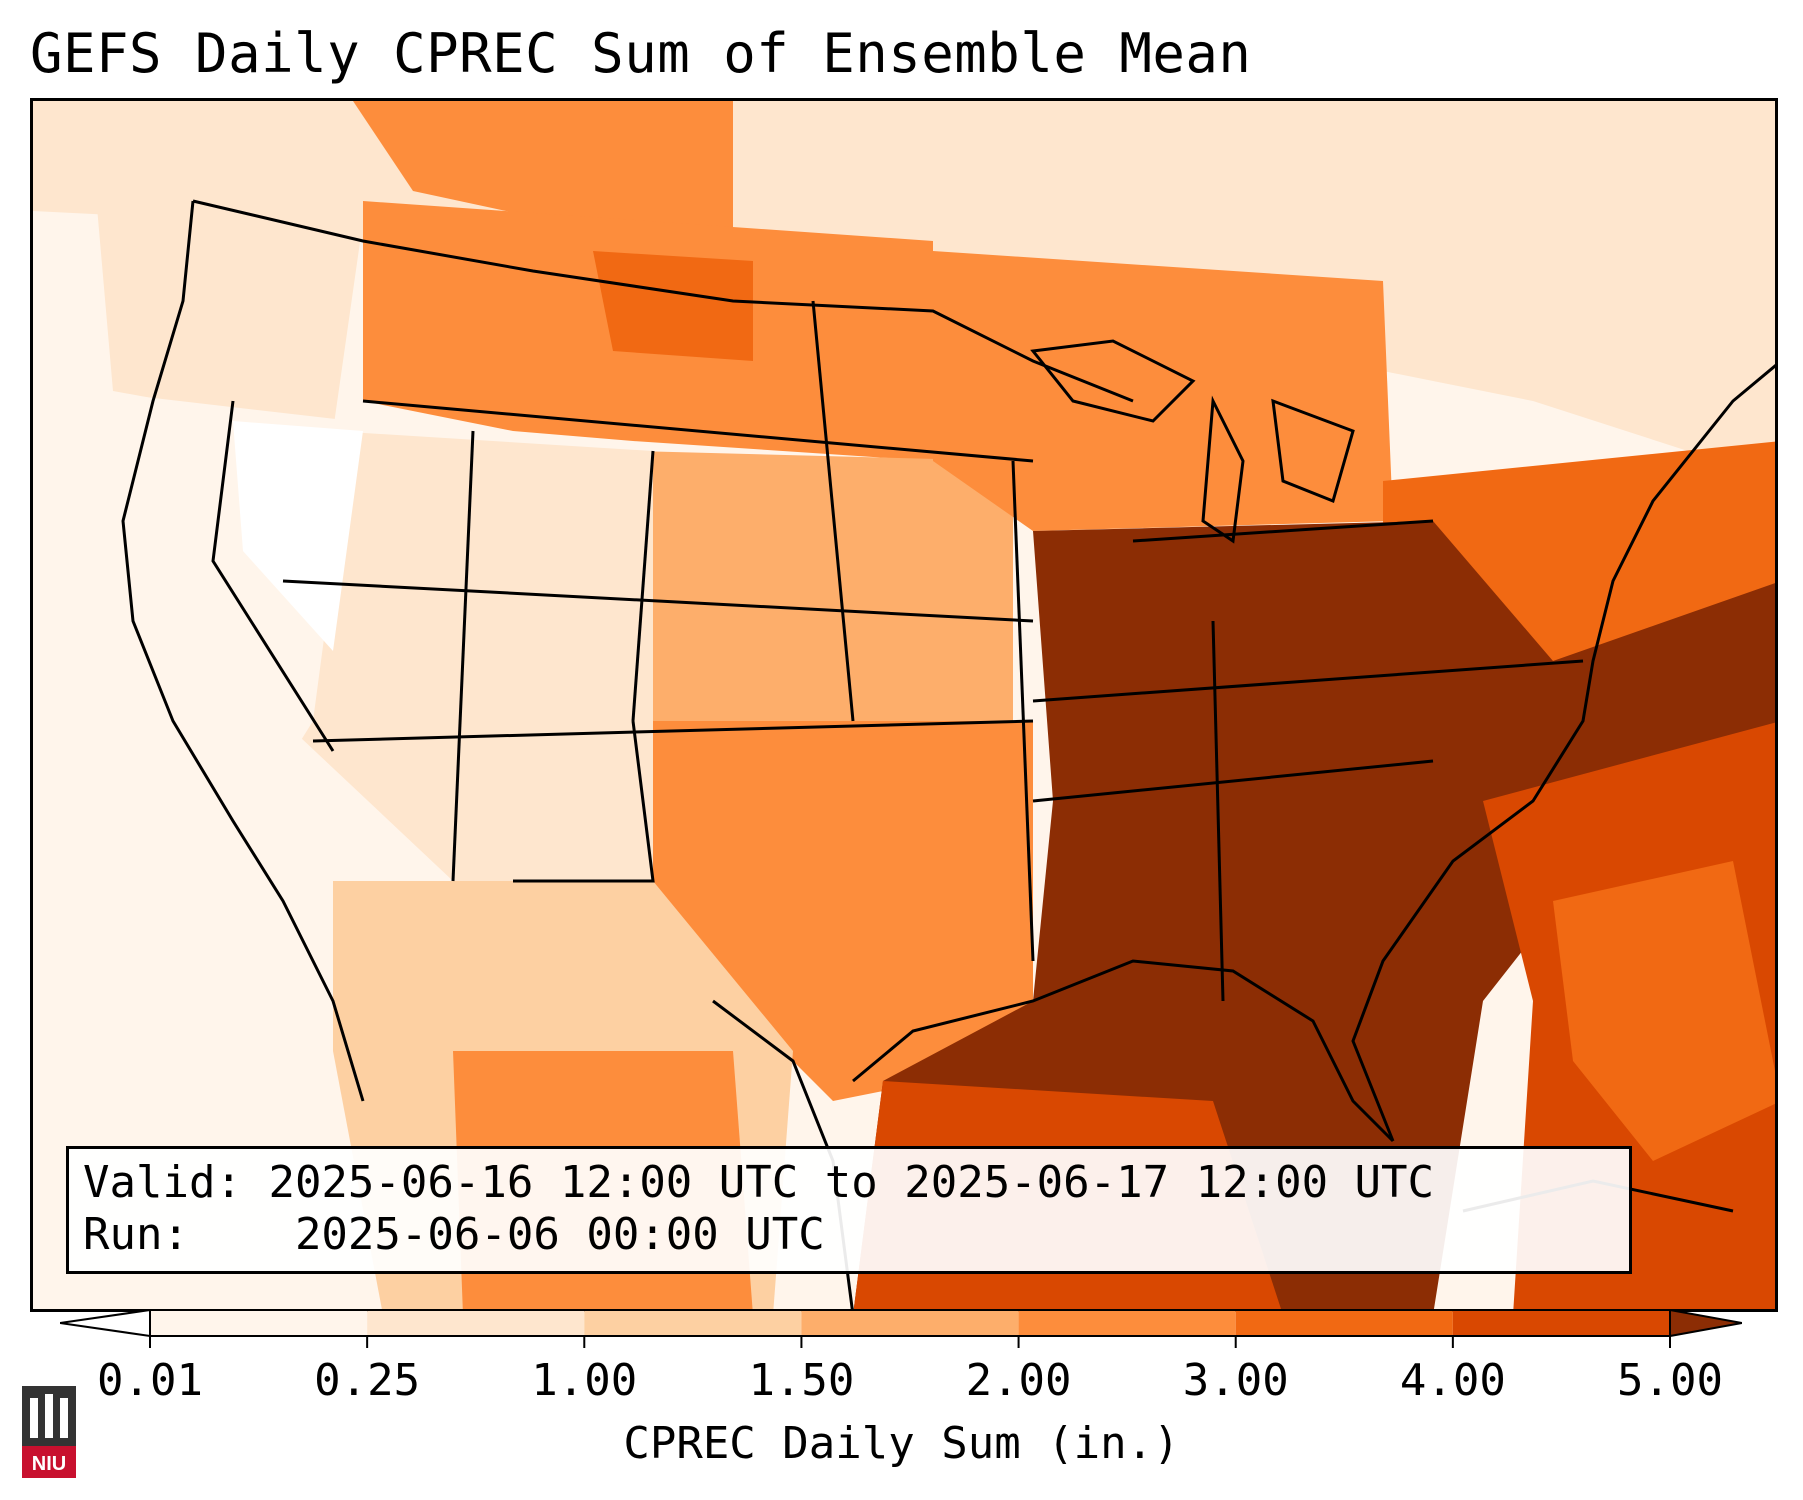 The height and width of the screenshot is (1500, 1803). I want to click on colorbar-tick-label: 2.00, so click(1018, 1380).